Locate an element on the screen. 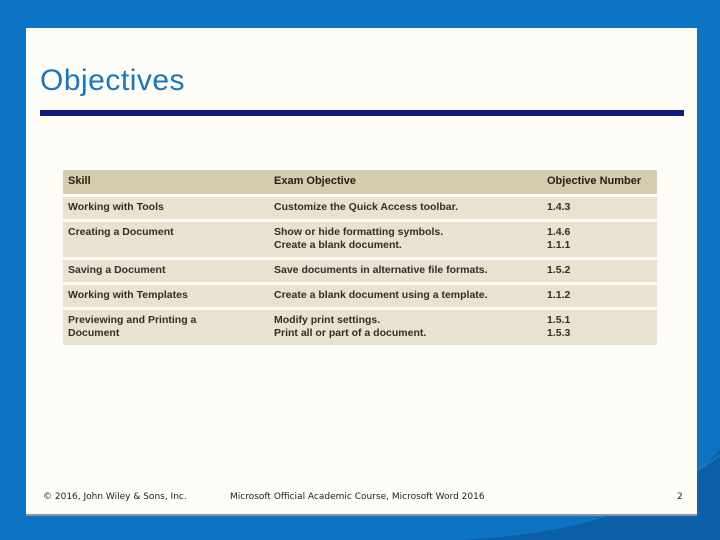 The image size is (720, 540). objective-number-line: 1.1.1 is located at coordinates (559, 245).